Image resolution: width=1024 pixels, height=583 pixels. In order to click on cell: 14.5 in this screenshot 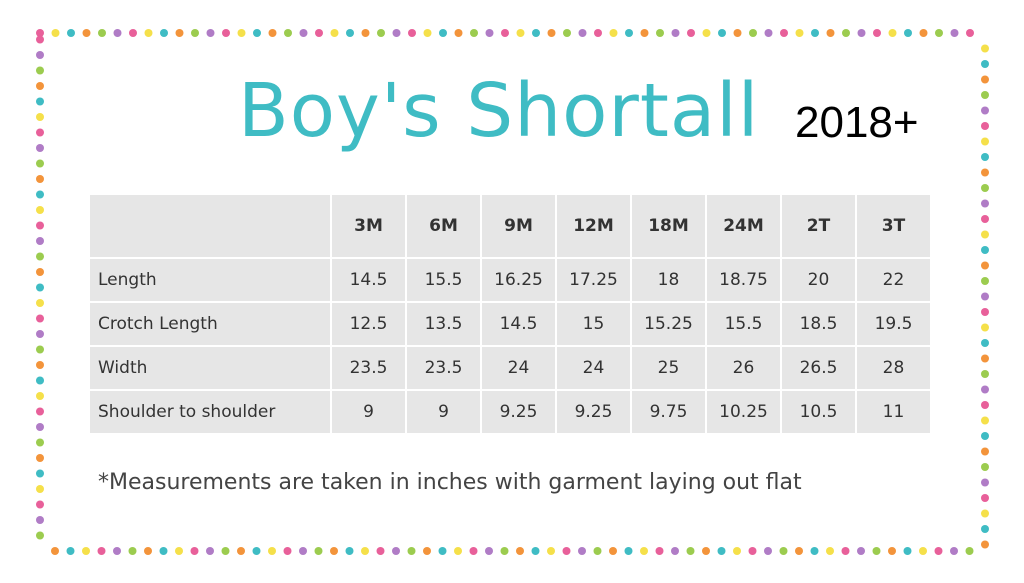, I will do `click(519, 324)`.